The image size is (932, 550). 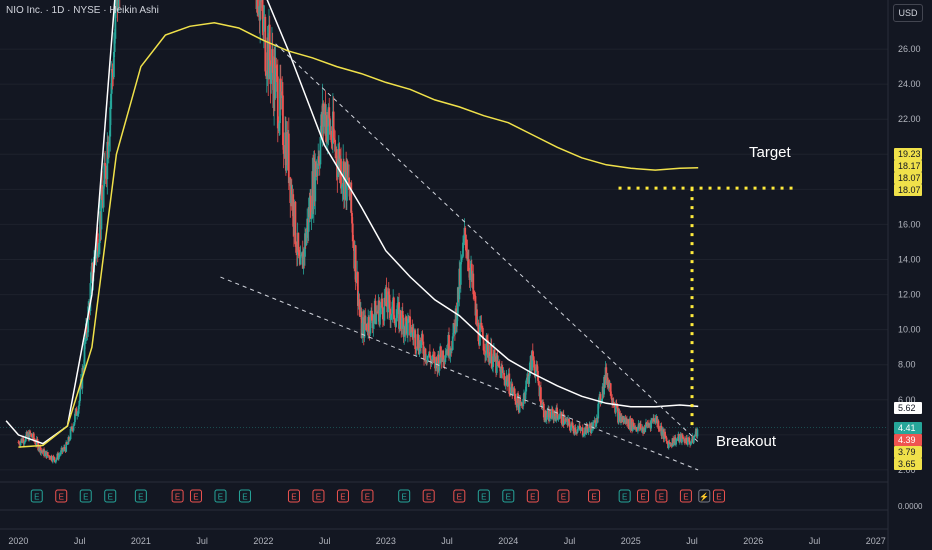 What do you see at coordinates (141, 541) in the screenshot?
I see `x-tick-label-2: 2021` at bounding box center [141, 541].